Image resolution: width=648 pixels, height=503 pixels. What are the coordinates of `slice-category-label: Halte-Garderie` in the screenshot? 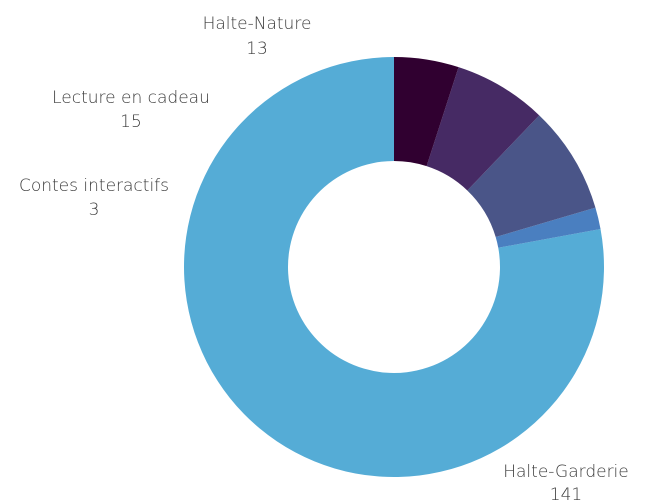 It's located at (566, 472).